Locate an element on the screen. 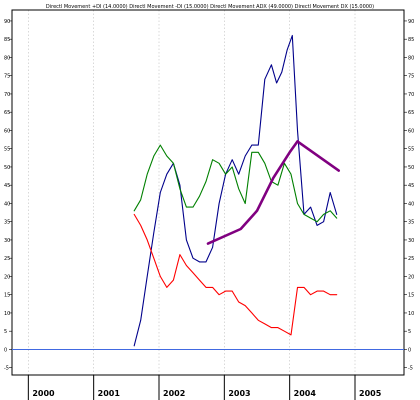 This screenshot has height=400, width=420. y-tick-label-left: 80 is located at coordinates (7, 58).